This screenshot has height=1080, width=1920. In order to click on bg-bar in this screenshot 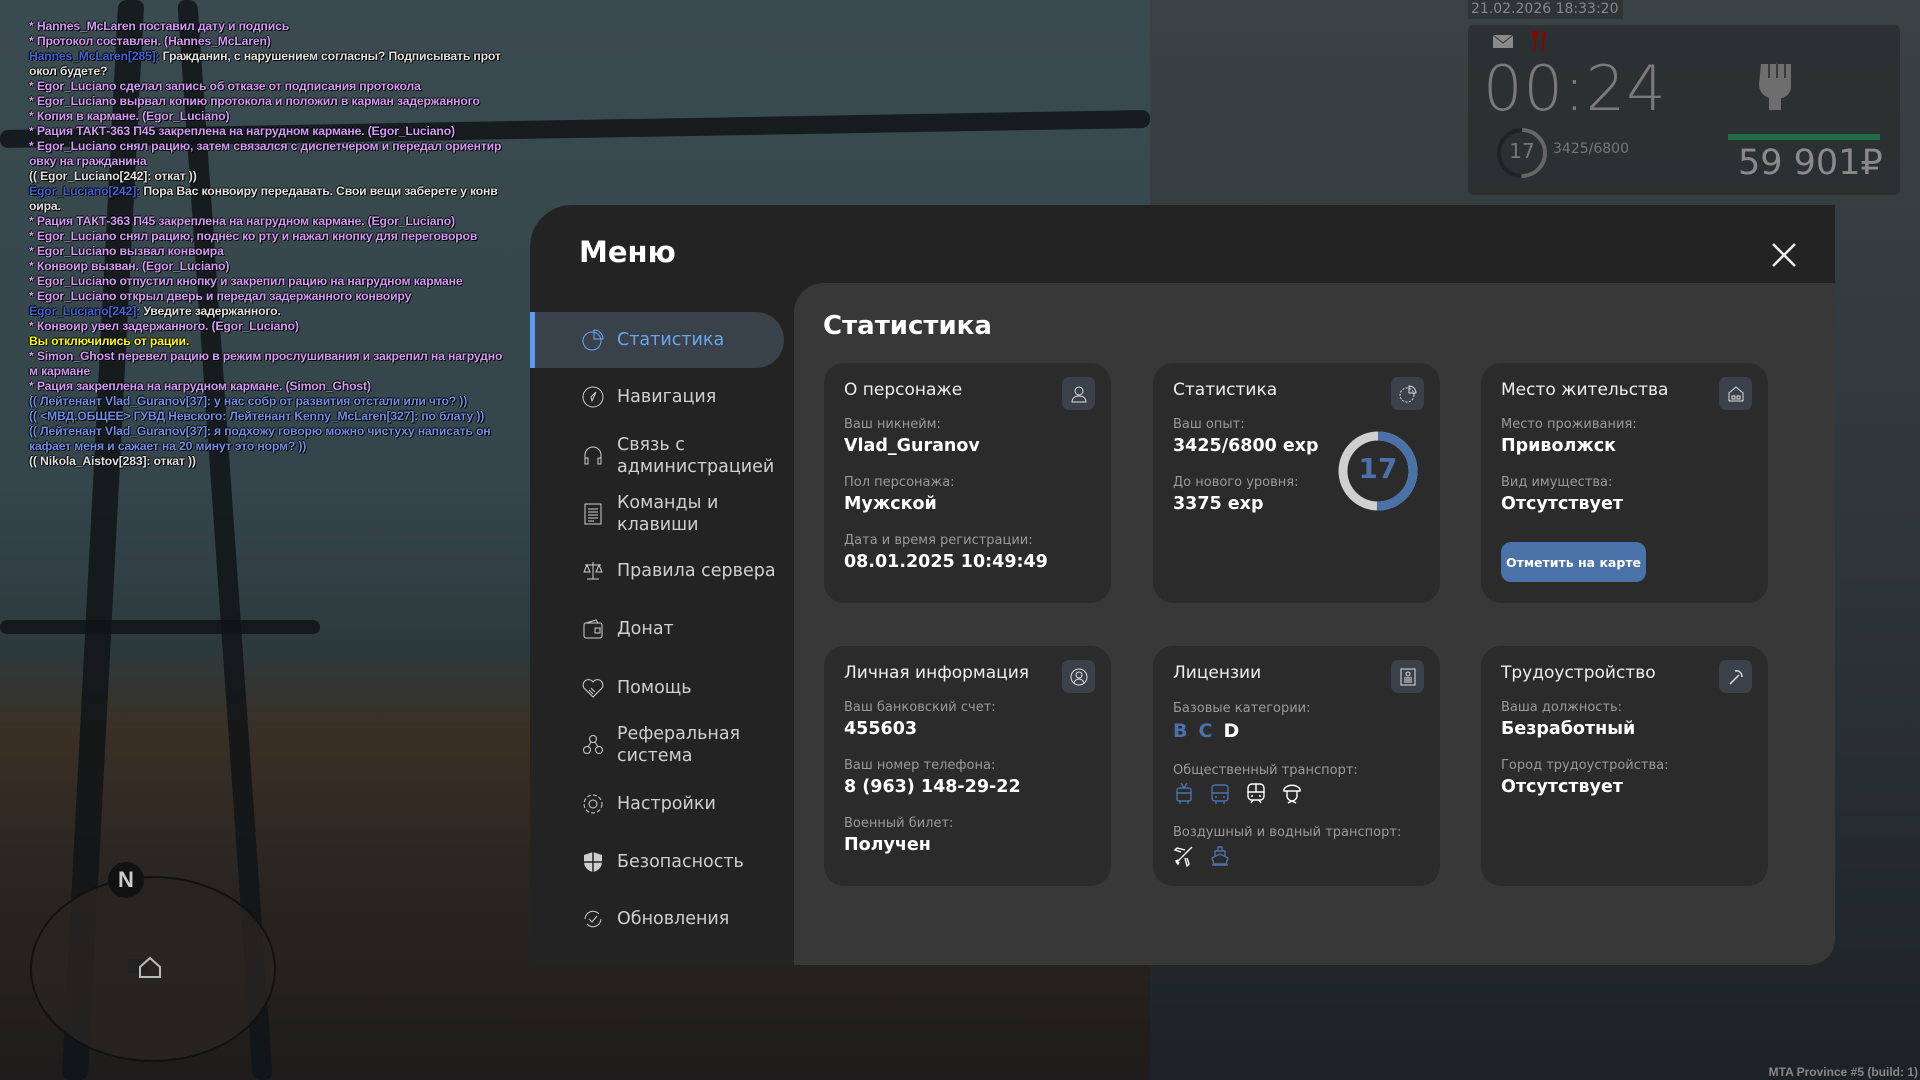, I will do `click(160, 627)`.